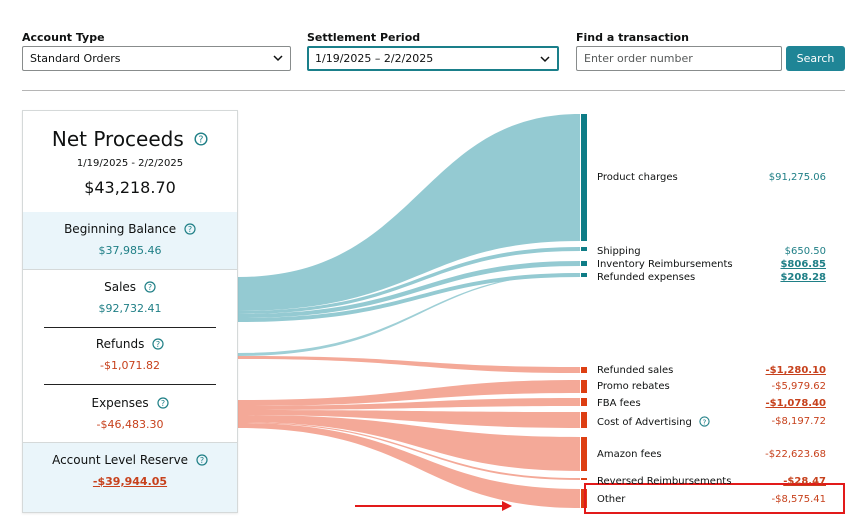 The width and height of the screenshot is (862, 525). Describe the element at coordinates (611, 499) in the screenshot. I see `other-label: Other` at that location.